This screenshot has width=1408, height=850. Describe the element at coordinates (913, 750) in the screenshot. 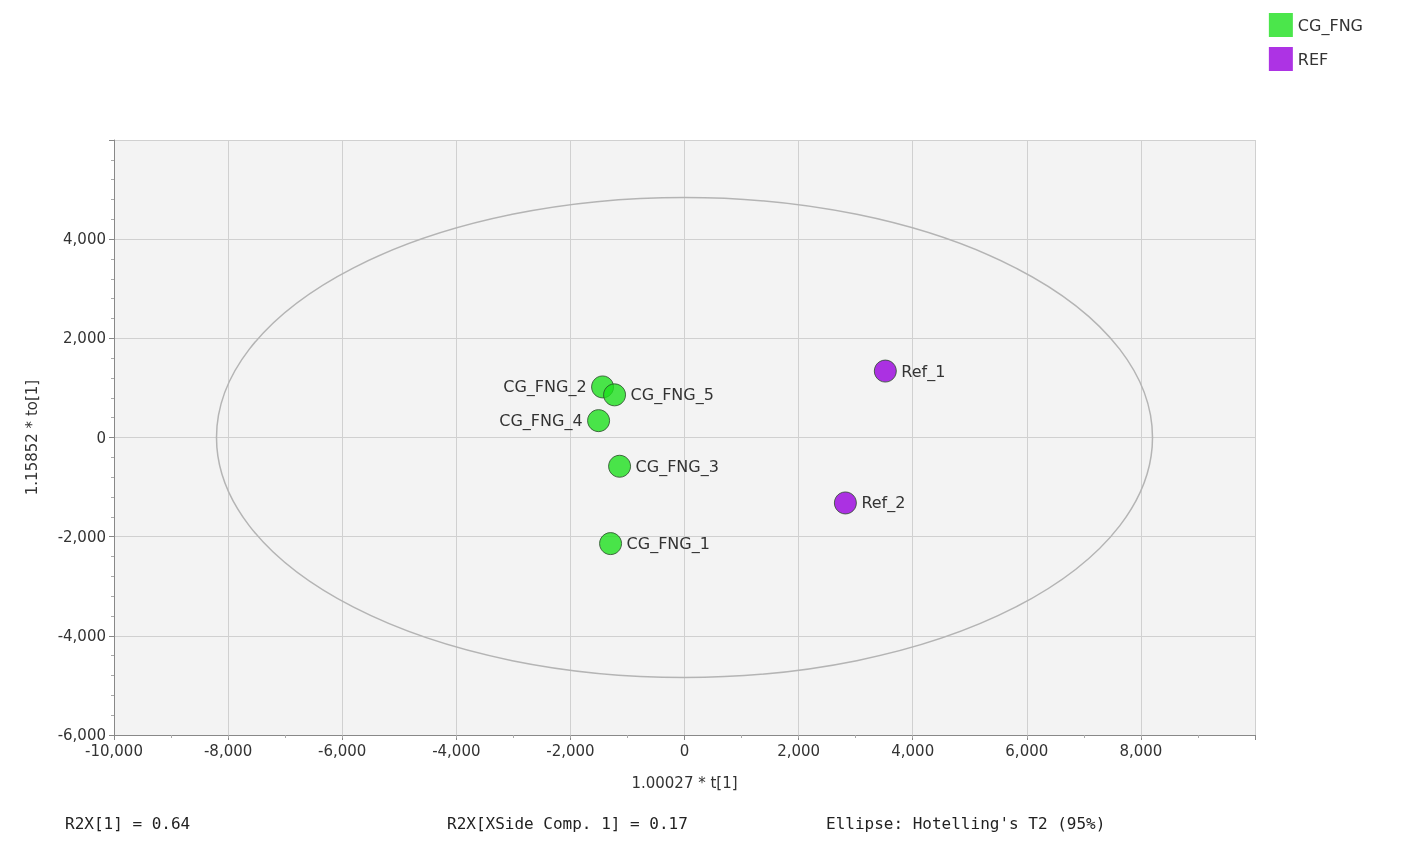

I see `x-tick-label: 4,000` at that location.